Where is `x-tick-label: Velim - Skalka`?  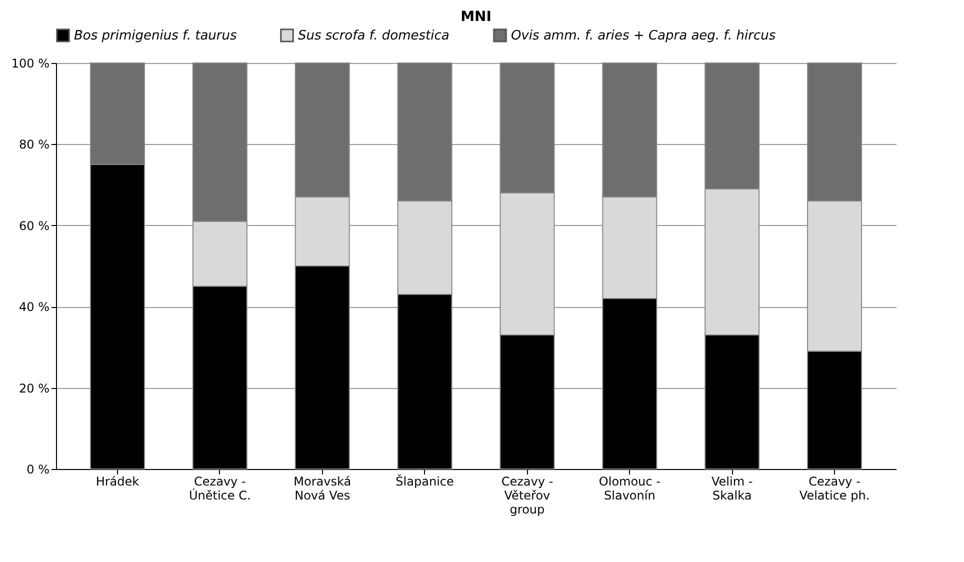
x-tick-label: Velim - Skalka is located at coordinates (732, 488).